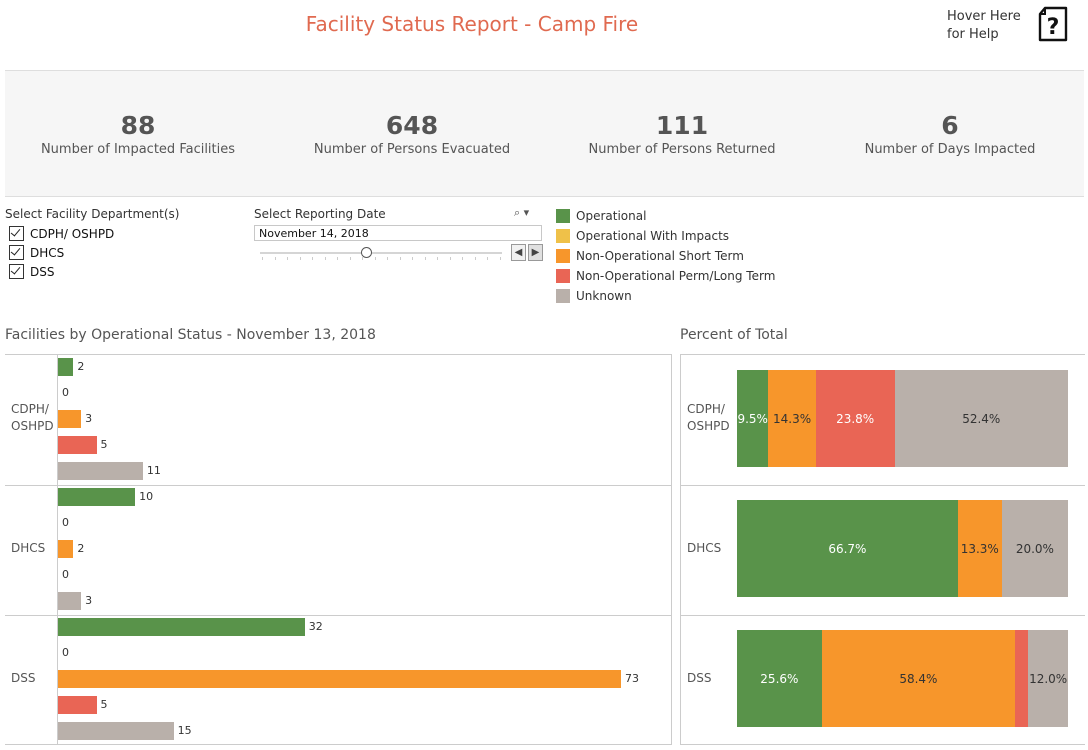  What do you see at coordinates (92, 214) in the screenshot?
I see `department-filter-title: Select Facility Department(s)` at bounding box center [92, 214].